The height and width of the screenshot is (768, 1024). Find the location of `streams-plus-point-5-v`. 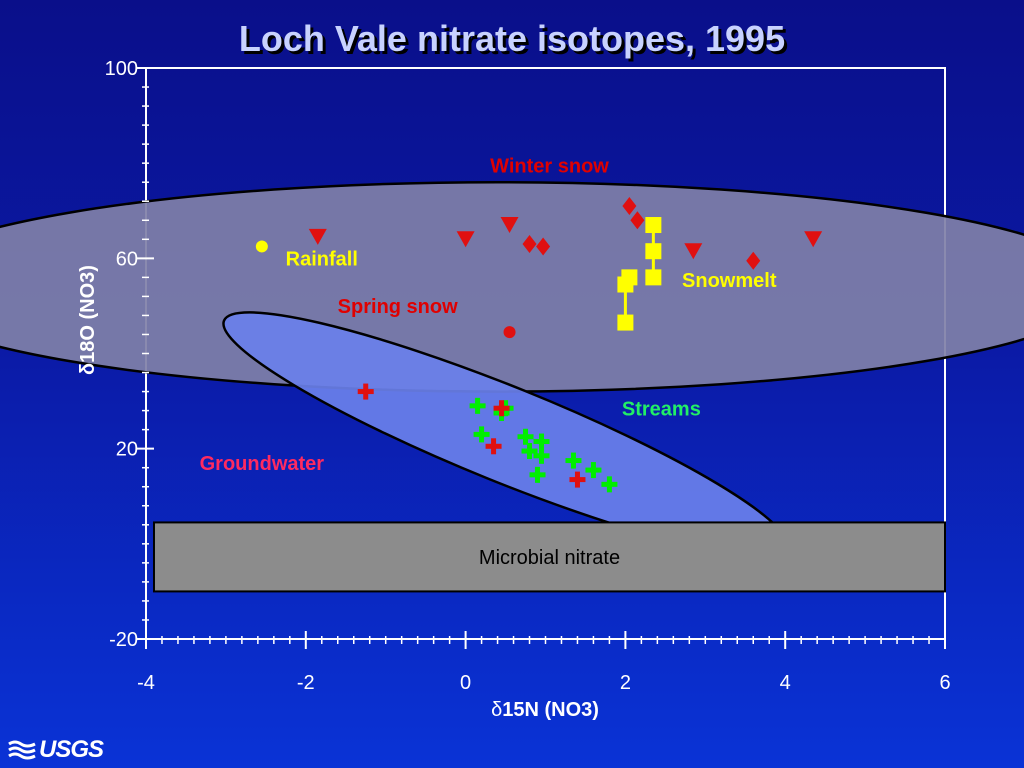

streams-plus-point-5-v is located at coordinates (542, 441).